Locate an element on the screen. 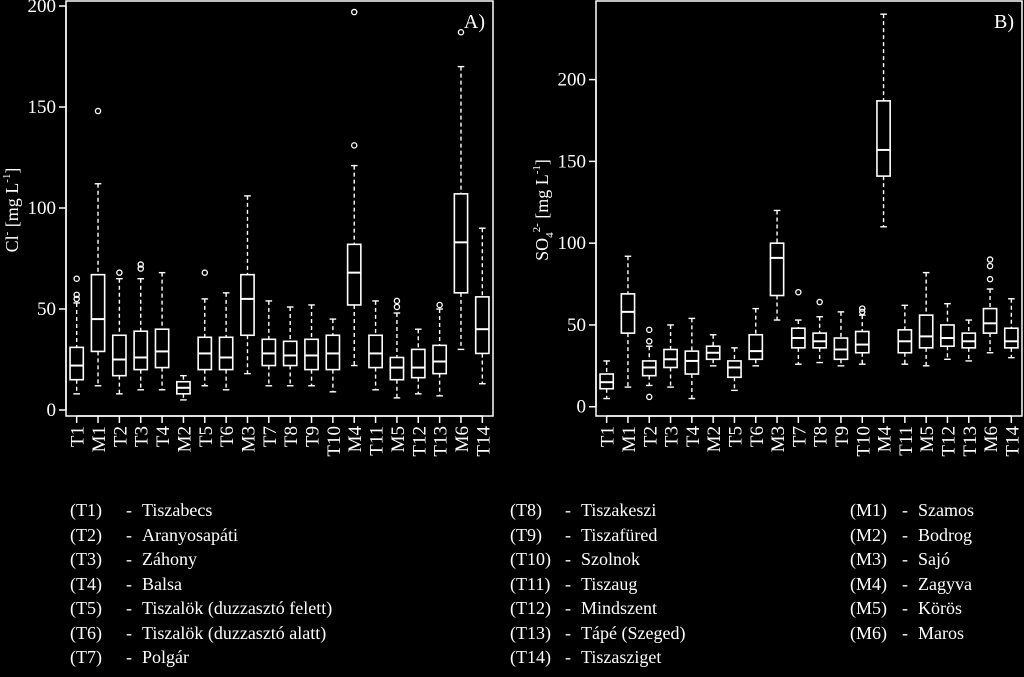 The width and height of the screenshot is (1024, 677). legend-item: (T11) - Tiszaug is located at coordinates (597, 584).